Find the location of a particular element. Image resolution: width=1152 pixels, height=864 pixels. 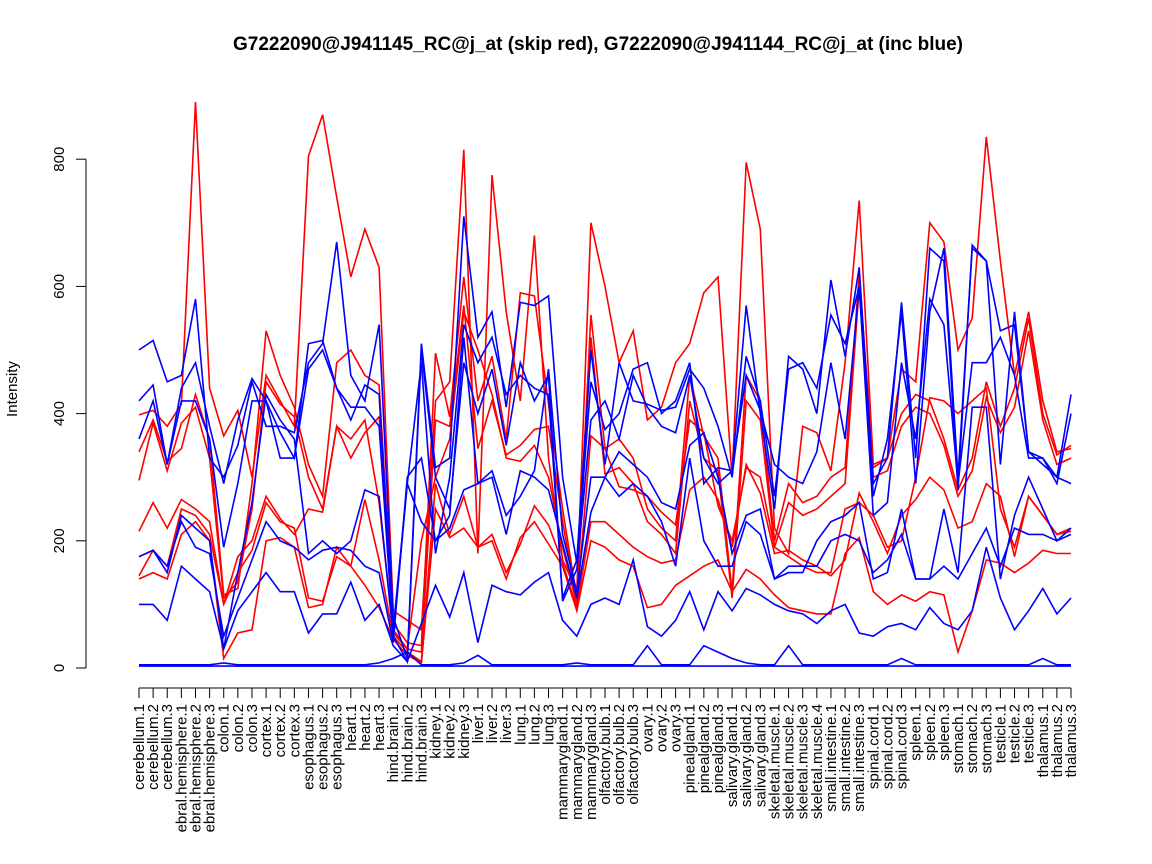

x-tick-label: mammarygland.3 is located at coordinates (591, 762).